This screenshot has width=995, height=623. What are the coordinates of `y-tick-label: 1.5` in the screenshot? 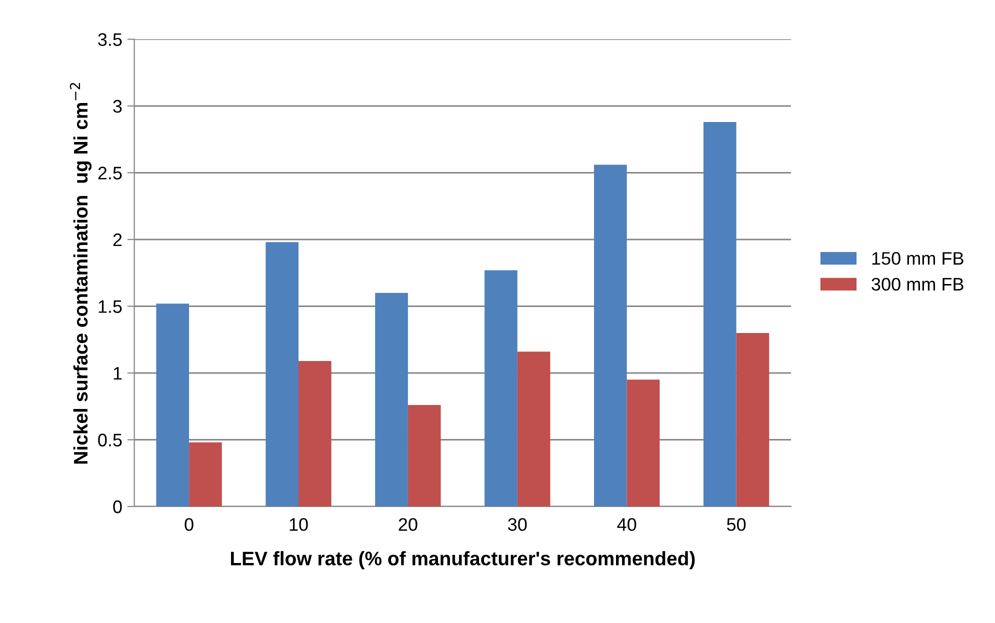 It's located at (110, 306).